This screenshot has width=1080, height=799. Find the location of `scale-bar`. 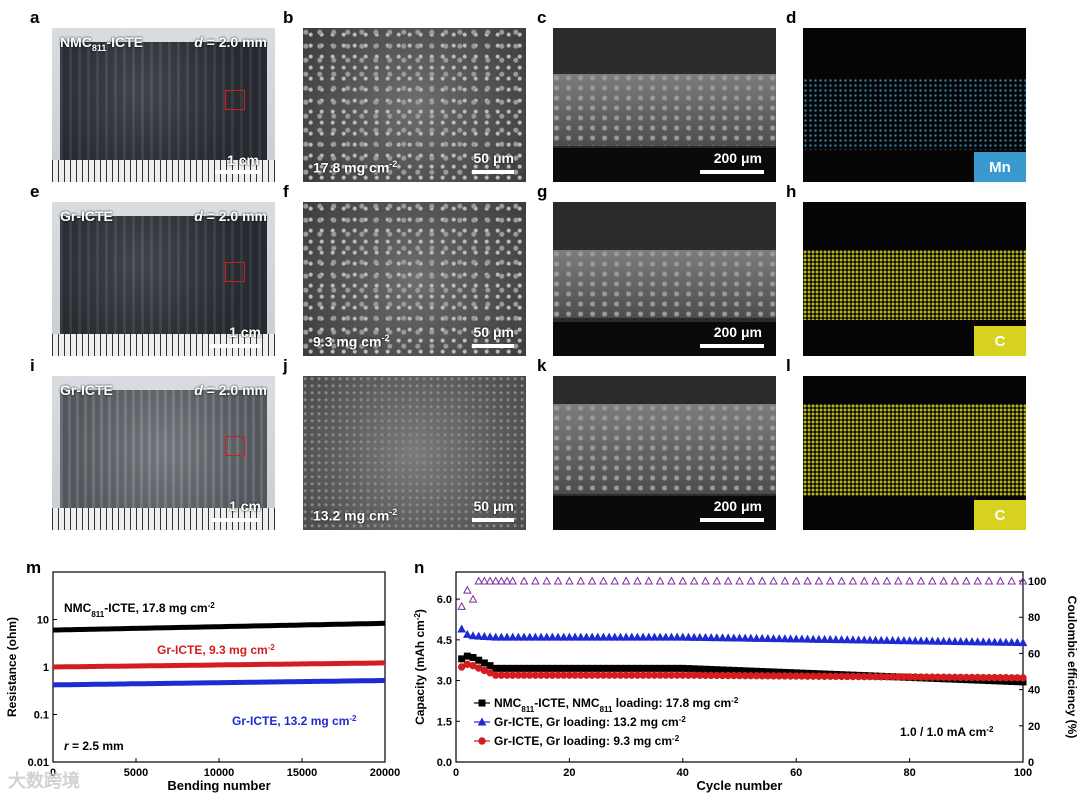

scale-bar is located at coordinates (732, 346).